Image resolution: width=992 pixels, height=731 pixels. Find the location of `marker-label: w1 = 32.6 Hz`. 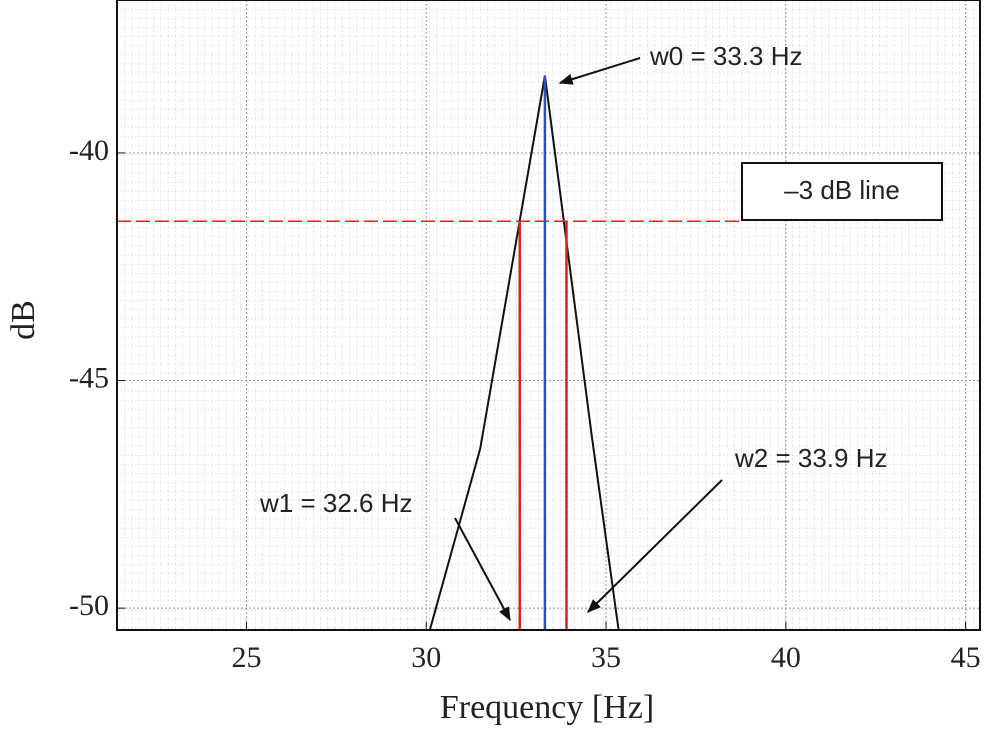

marker-label: w1 = 32.6 Hz is located at coordinates (335, 503).